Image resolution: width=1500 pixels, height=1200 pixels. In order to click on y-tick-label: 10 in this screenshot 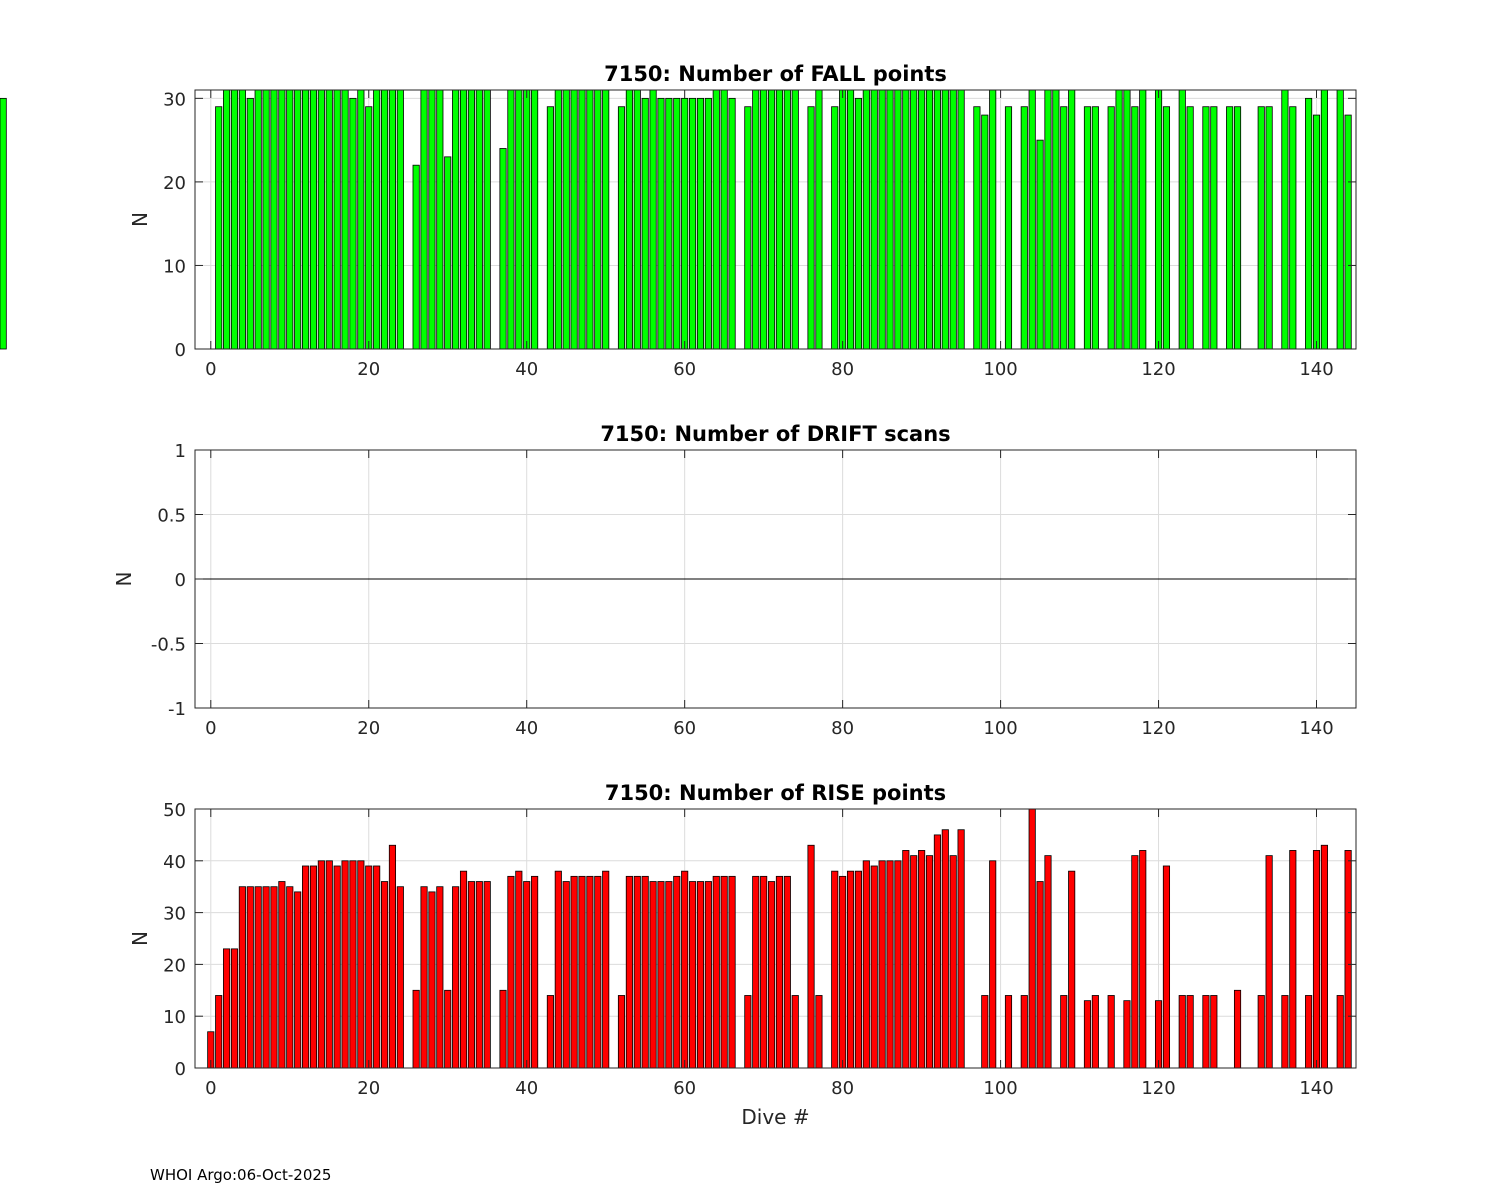, I will do `click(174, 266)`.